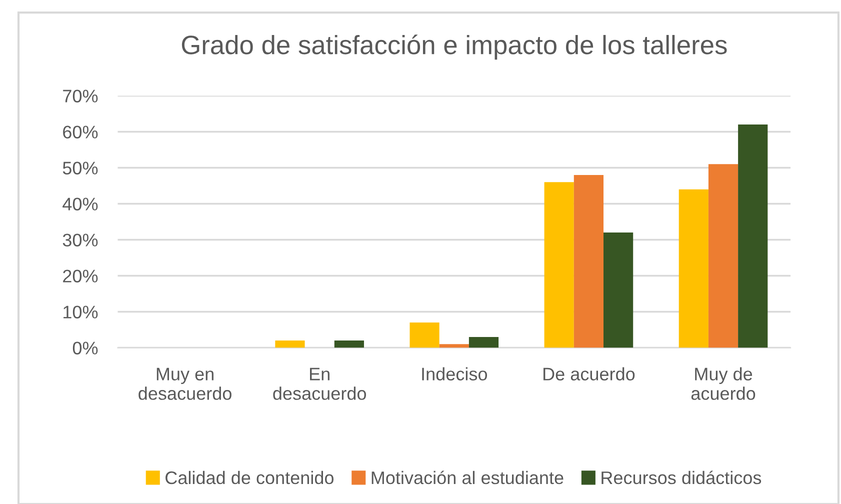 The width and height of the screenshot is (841, 504). Describe the element at coordinates (81, 312) in the screenshot. I see `y-tick-label: 10%` at that location.